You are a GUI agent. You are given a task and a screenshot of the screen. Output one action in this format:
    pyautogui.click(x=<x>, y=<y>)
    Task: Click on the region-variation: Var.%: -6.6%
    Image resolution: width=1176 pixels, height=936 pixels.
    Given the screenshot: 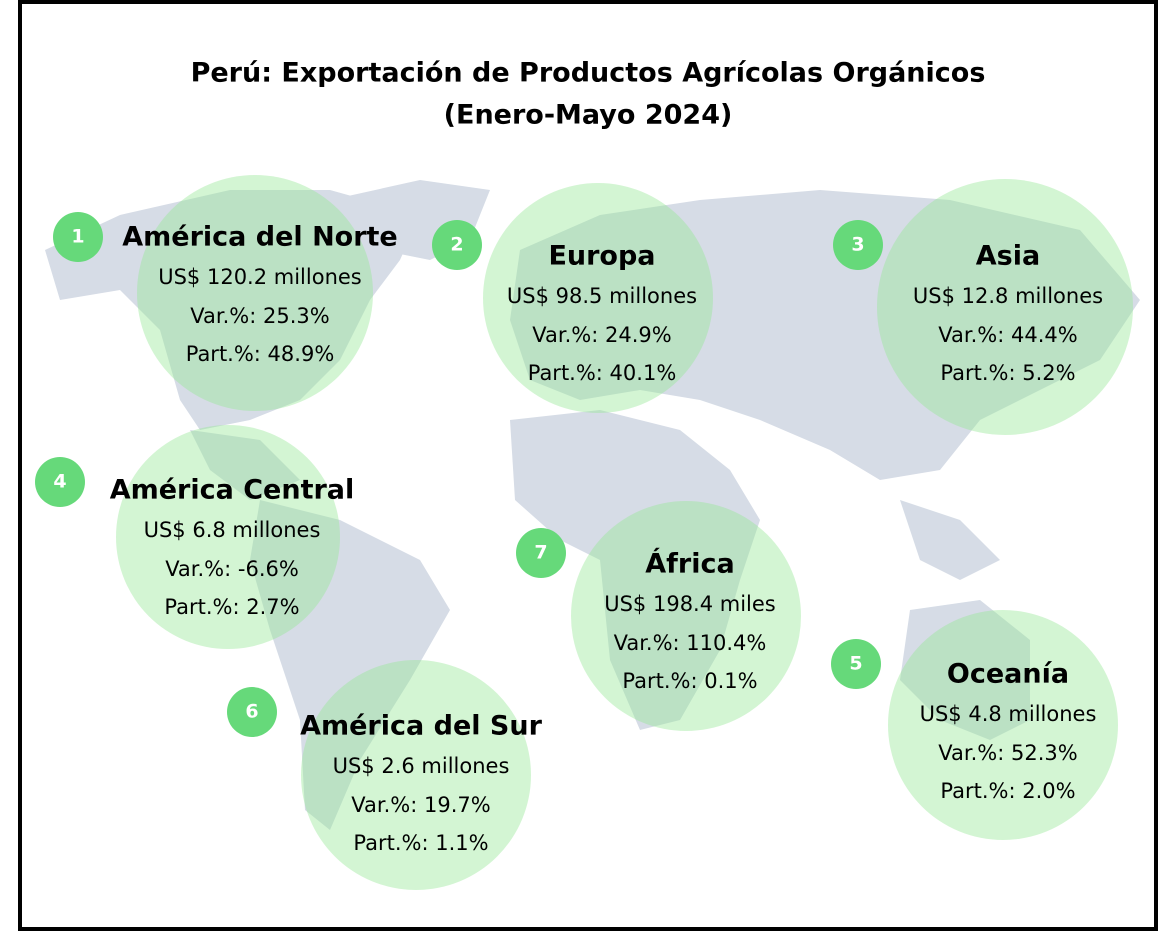 What is the action you would take?
    pyautogui.click(x=232, y=569)
    